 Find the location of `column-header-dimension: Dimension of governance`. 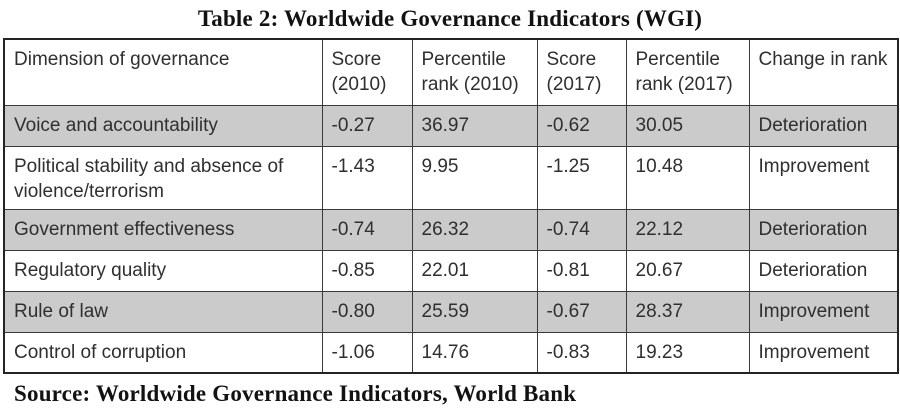

column-header-dimension: Dimension of governance is located at coordinates (163, 72).